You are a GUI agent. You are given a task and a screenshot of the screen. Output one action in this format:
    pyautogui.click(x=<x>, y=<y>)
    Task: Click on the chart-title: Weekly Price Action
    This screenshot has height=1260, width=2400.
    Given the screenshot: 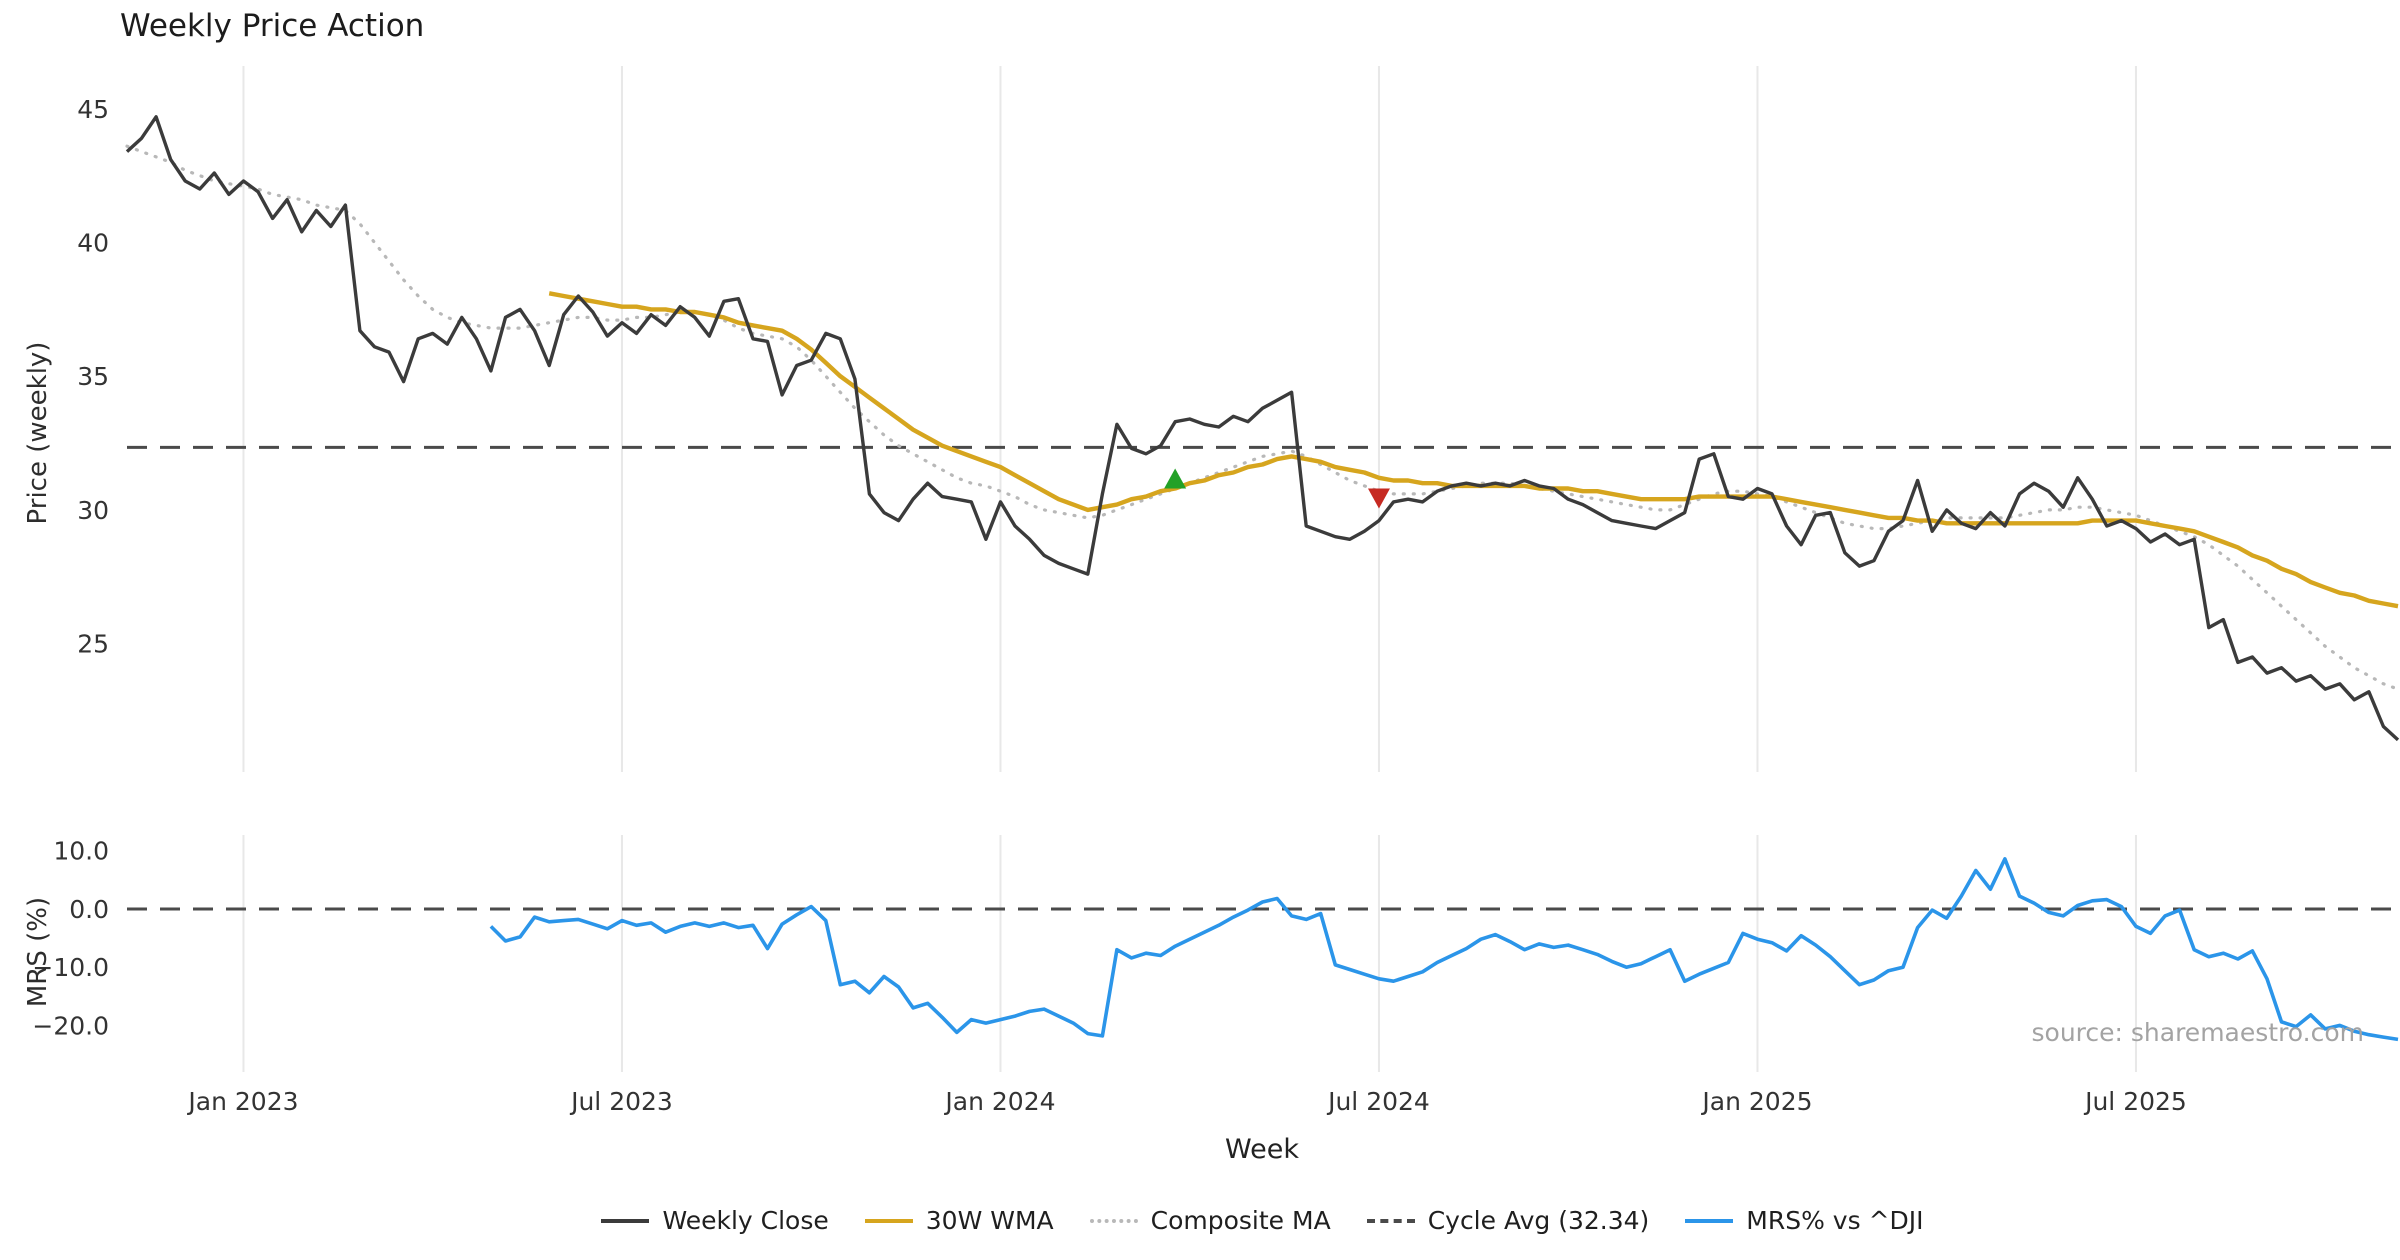 What is the action you would take?
    pyautogui.click(x=272, y=26)
    